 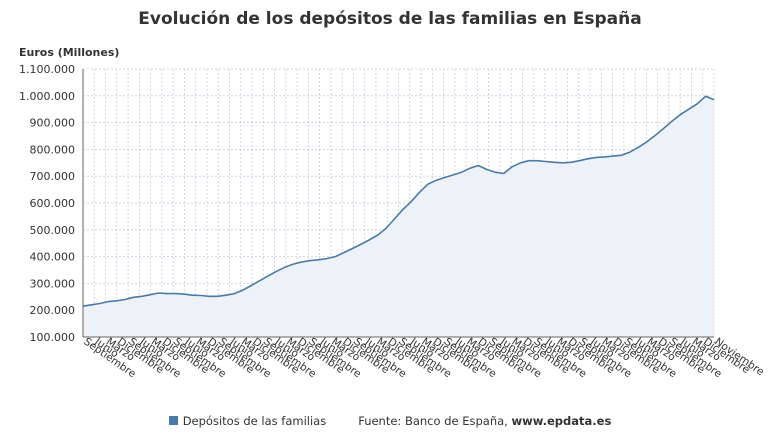 I want to click on source-label: Fuente: Banco de España,, so click(x=435, y=421).